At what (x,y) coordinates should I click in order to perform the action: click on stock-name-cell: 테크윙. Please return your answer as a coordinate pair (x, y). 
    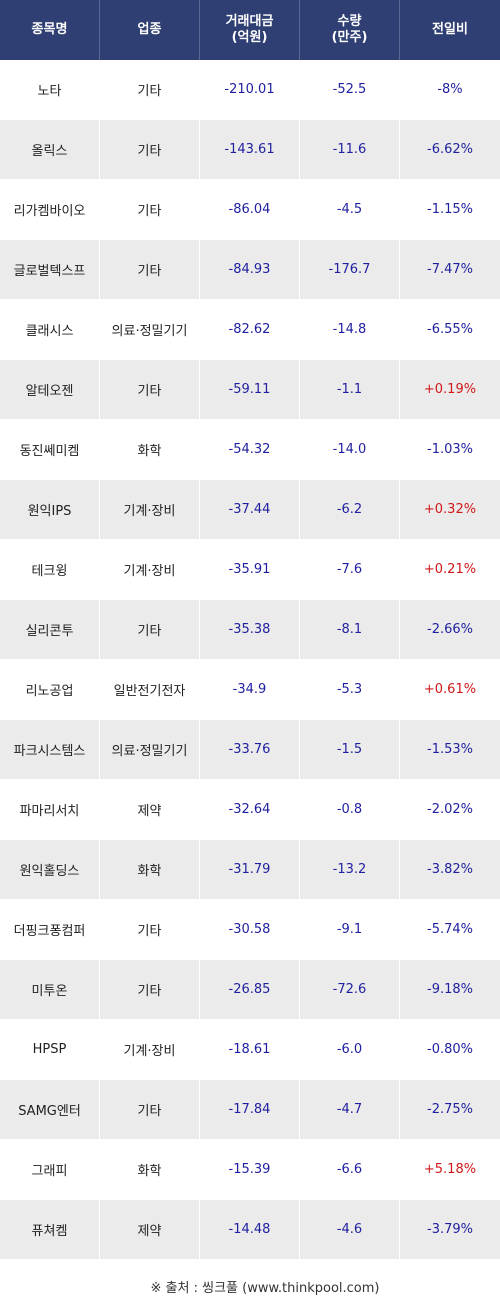
    Looking at the image, I should click on (50, 569).